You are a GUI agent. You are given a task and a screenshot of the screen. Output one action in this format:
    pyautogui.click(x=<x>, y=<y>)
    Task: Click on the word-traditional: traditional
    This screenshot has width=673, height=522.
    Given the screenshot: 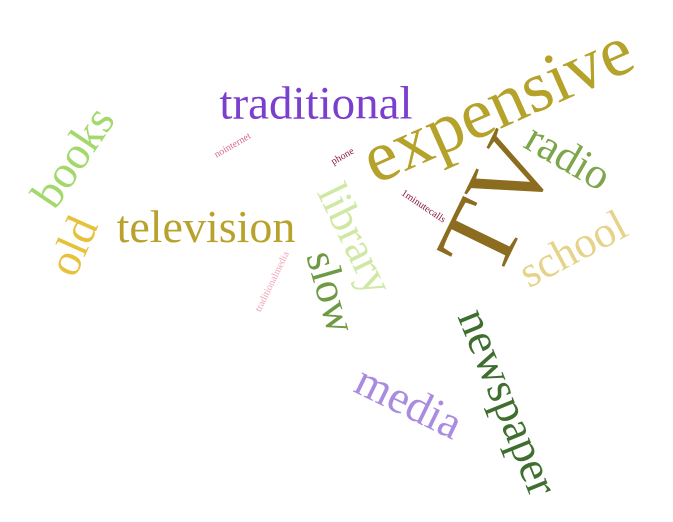 What is the action you would take?
    pyautogui.click(x=316, y=103)
    